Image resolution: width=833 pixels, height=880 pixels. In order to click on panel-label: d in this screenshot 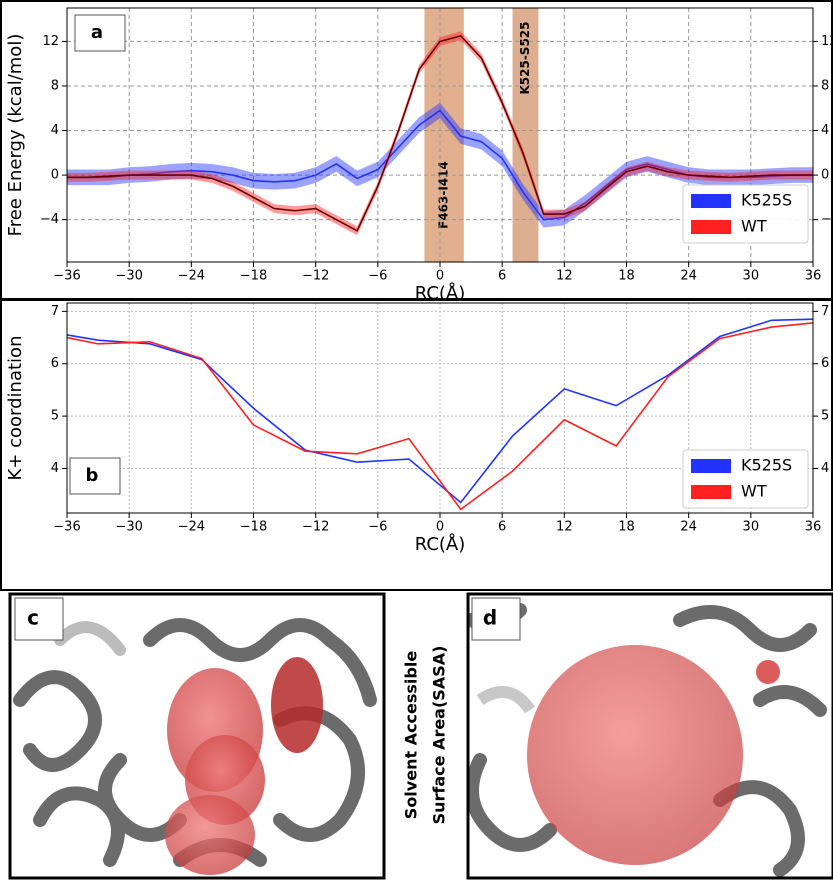, I will do `click(490, 618)`.